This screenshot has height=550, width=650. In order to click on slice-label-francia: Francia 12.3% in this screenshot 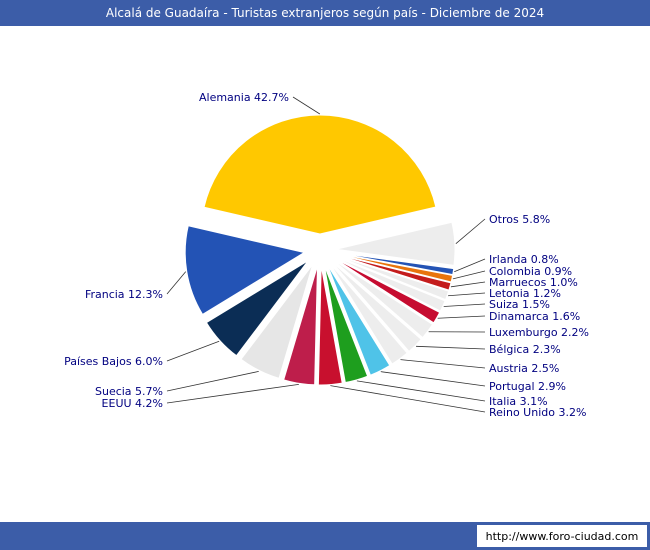, I will do `click(124, 294)`.